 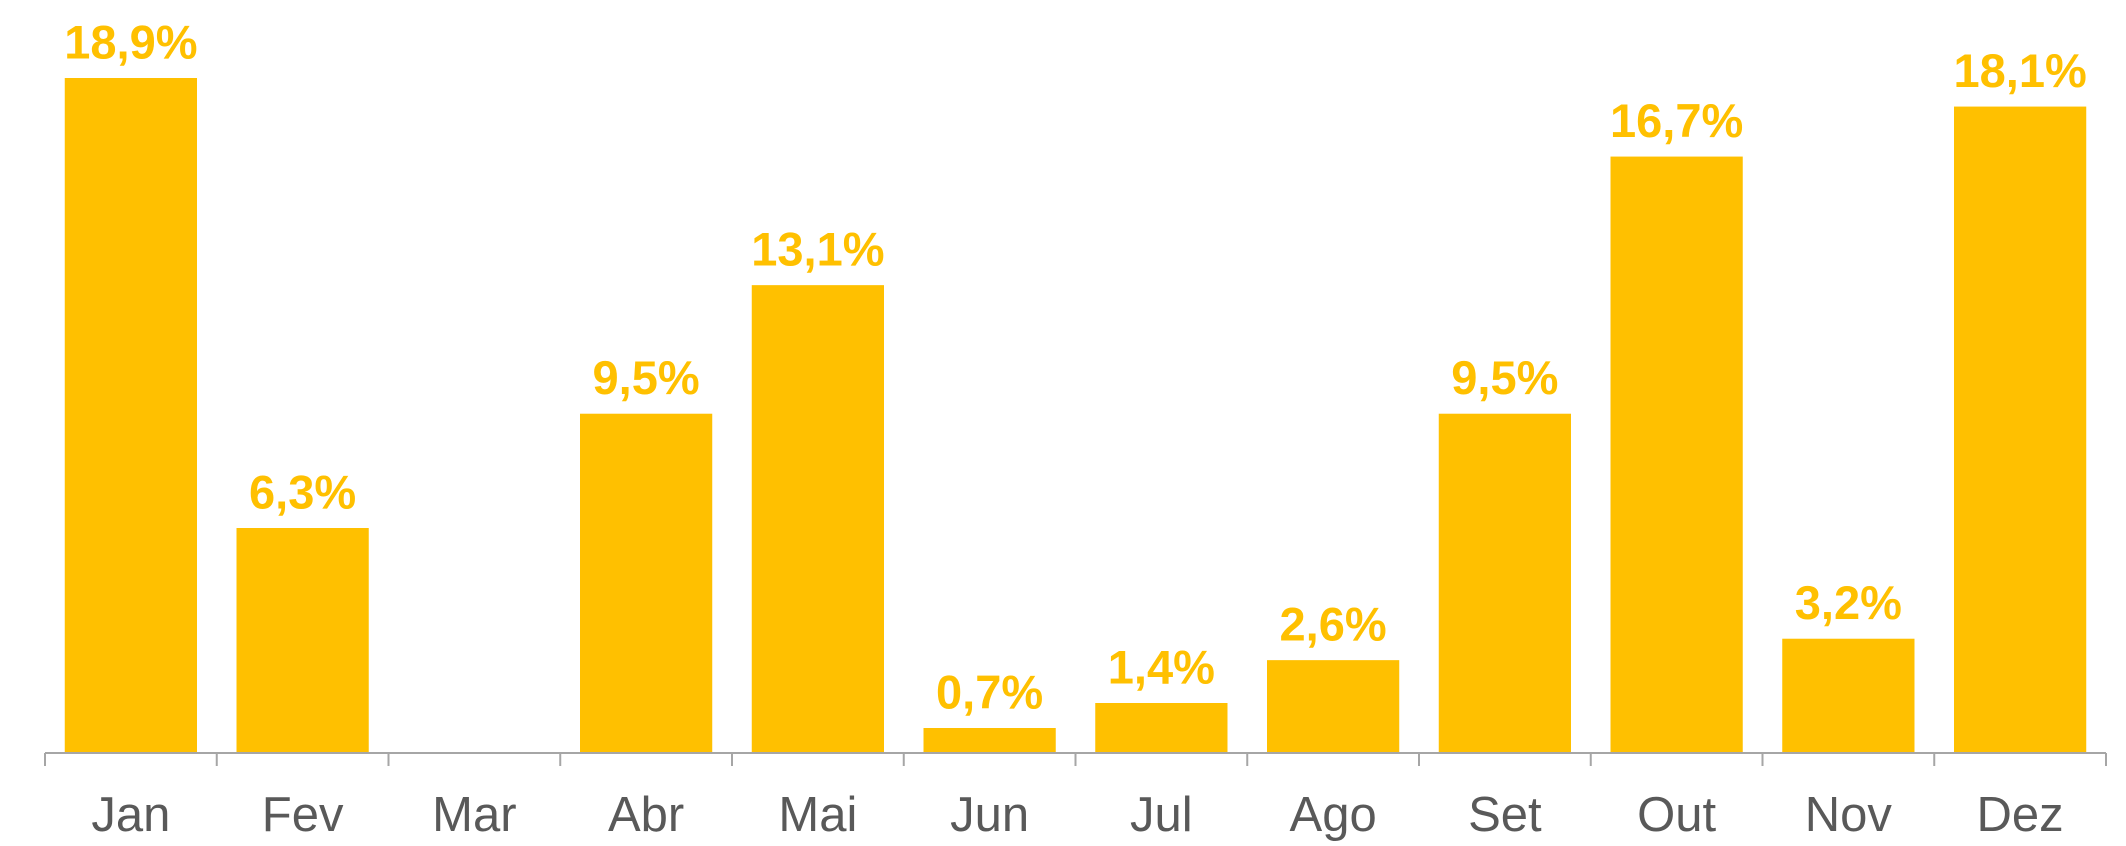 What do you see at coordinates (1333, 815) in the screenshot?
I see `x-tick-label: Ago` at bounding box center [1333, 815].